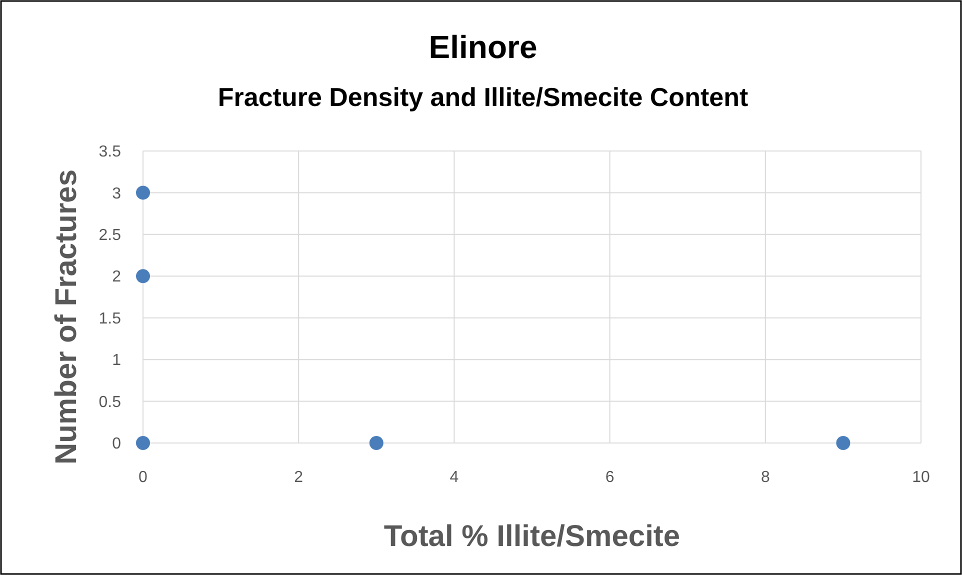 The width and height of the screenshot is (962, 575). I want to click on x-tick-label: 0, so click(143, 477).